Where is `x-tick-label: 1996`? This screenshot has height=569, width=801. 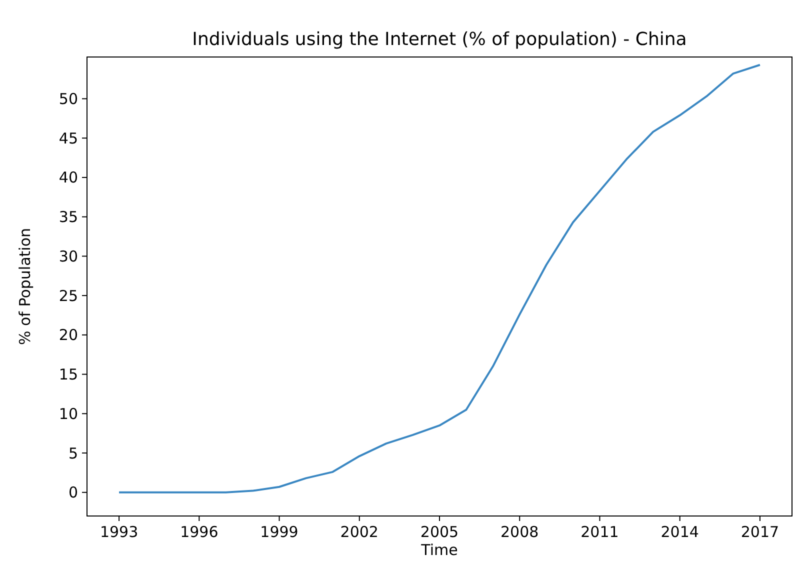 x-tick-label: 1996 is located at coordinates (199, 532).